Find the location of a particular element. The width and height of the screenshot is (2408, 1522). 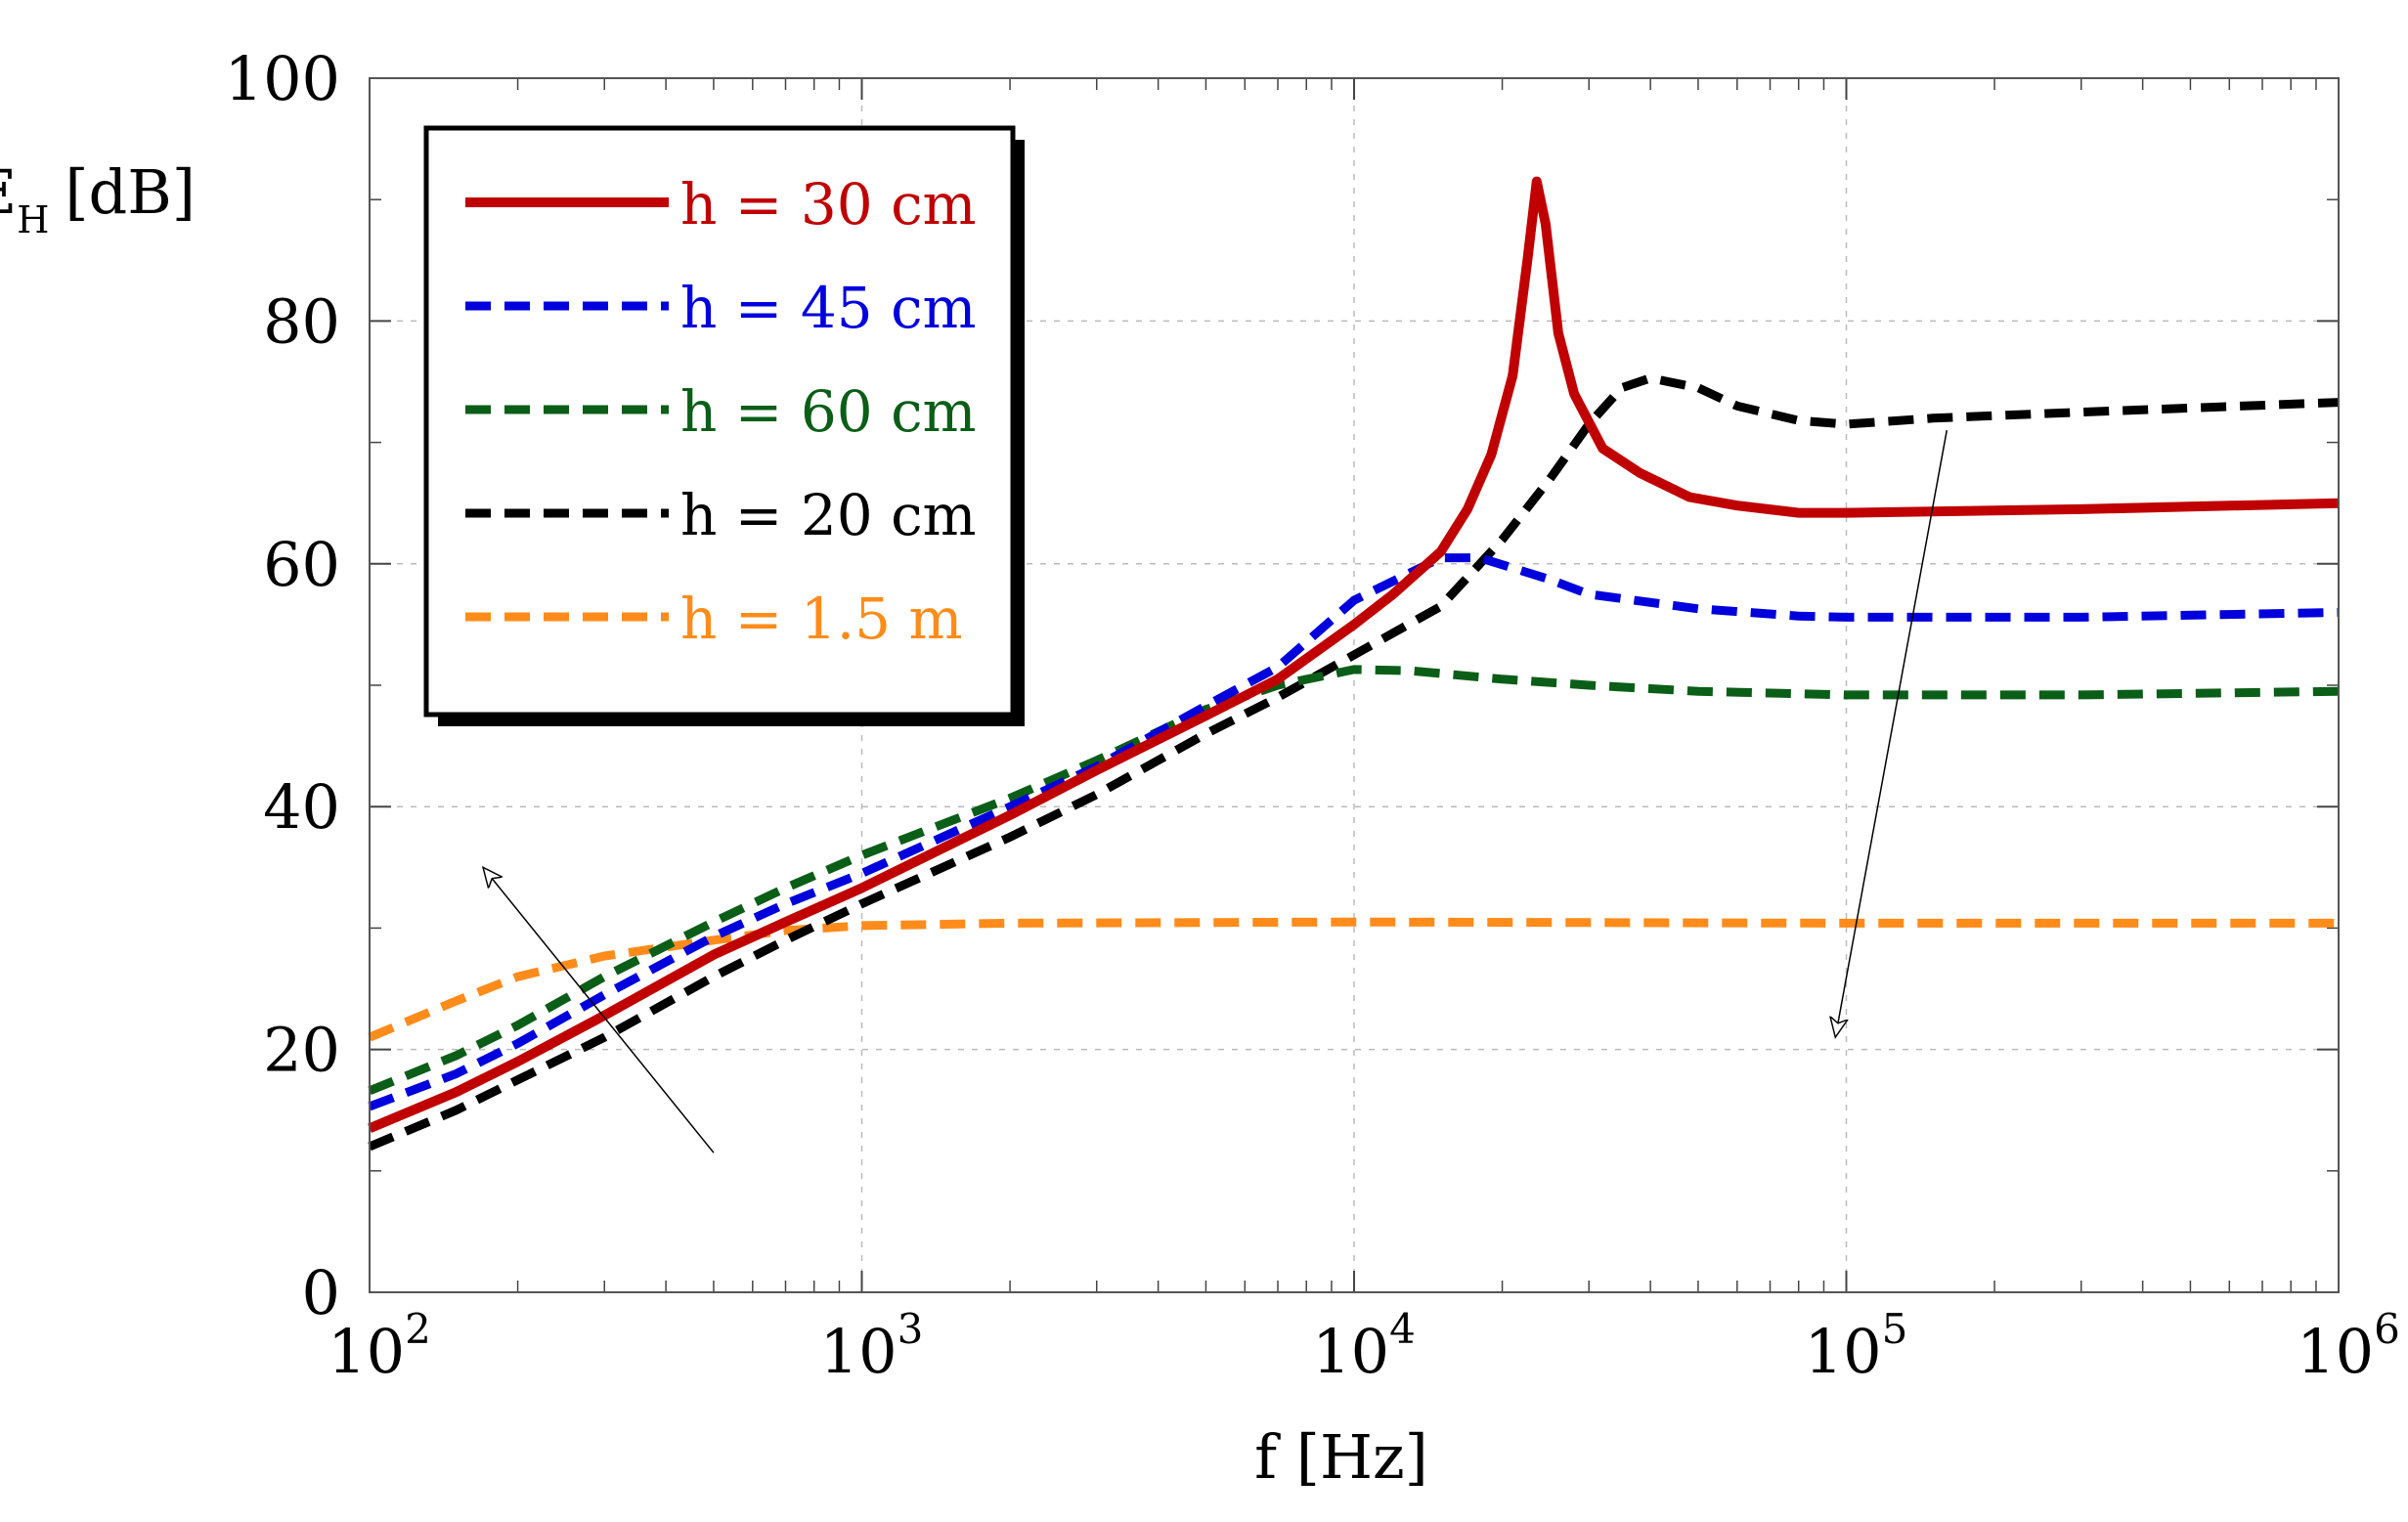

x-tick-exp: 5 is located at coordinates (1895, 1329).